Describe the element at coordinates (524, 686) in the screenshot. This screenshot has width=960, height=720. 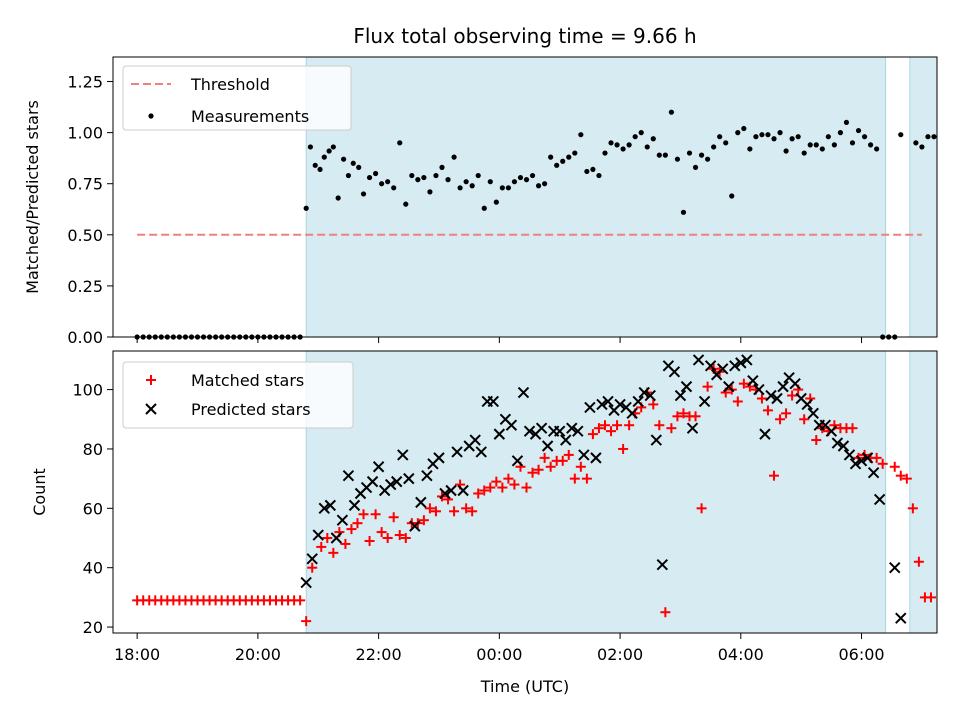
I see `x-axis-label: Time (UTC)` at that location.